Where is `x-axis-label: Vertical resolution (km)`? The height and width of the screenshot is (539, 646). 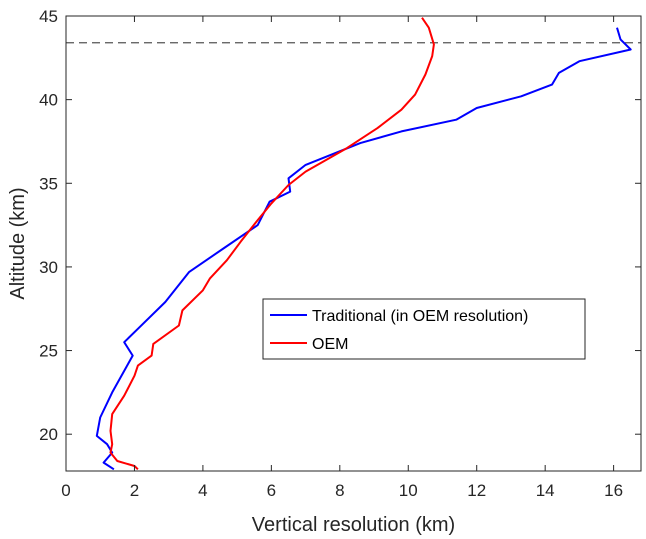
x-axis-label: Vertical resolution (km) is located at coordinates (353, 525).